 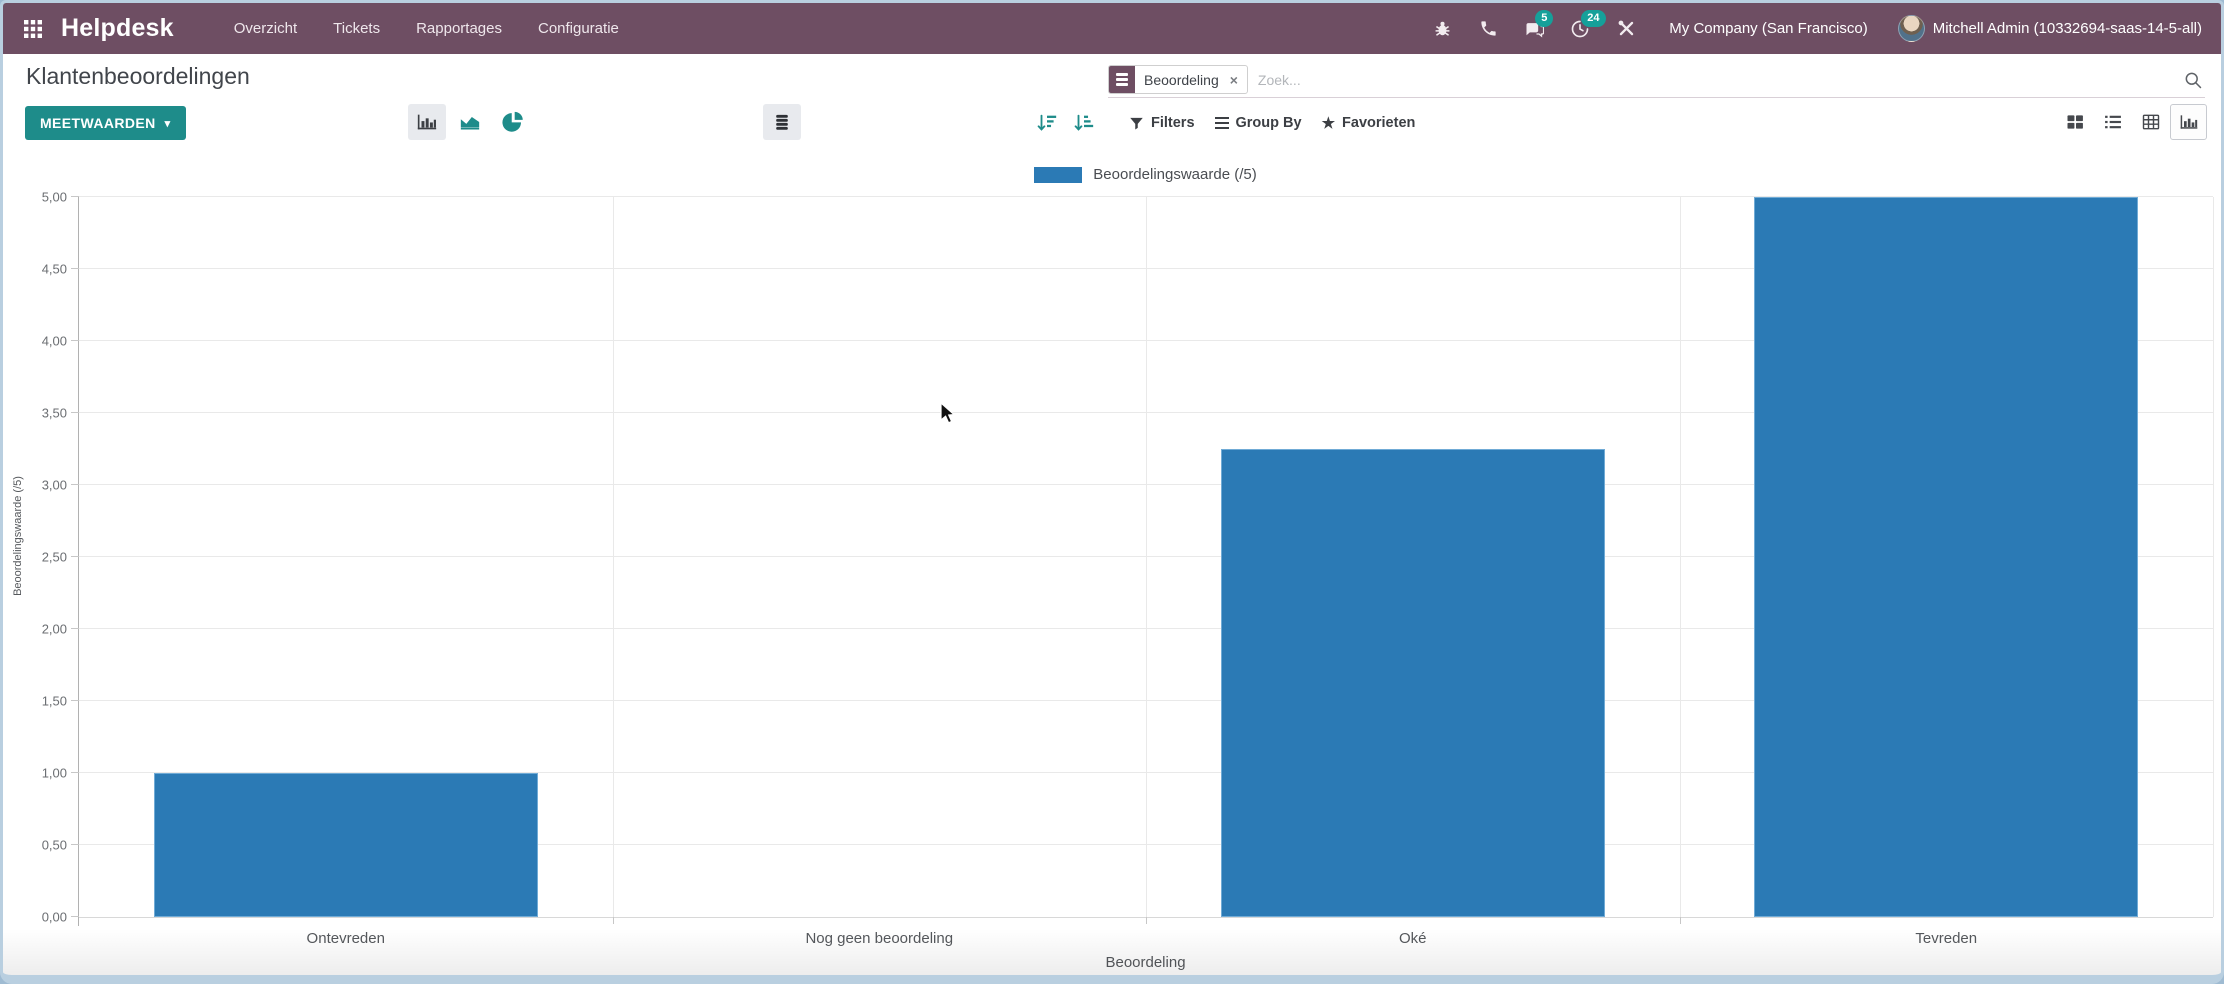 What do you see at coordinates (54, 557) in the screenshot?
I see `y-tick-label: 2,50` at bounding box center [54, 557].